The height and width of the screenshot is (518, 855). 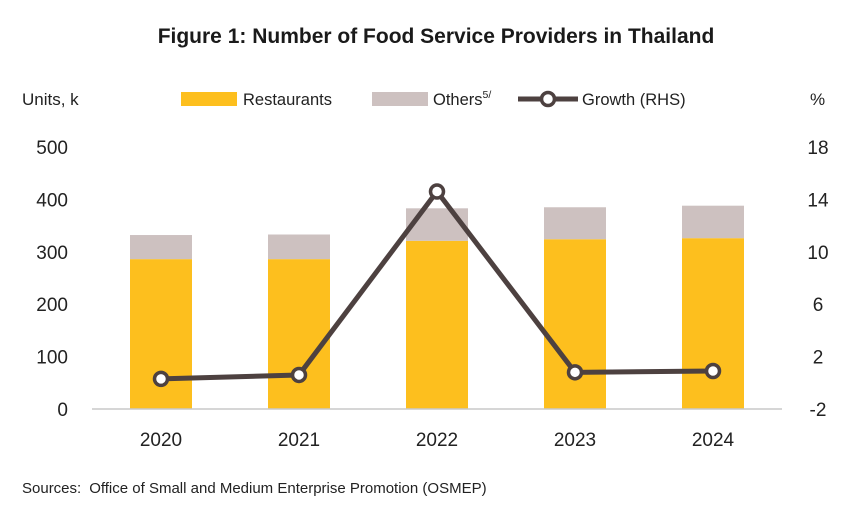 I want to click on bar-others-2024, so click(x=713, y=222).